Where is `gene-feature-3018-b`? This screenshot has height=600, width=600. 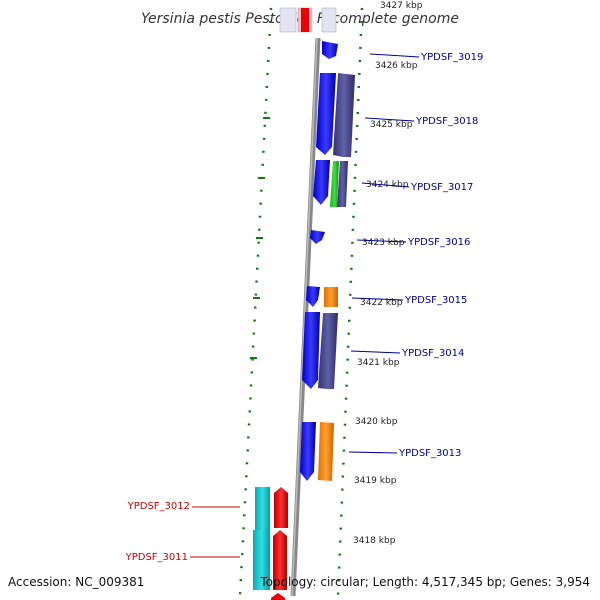 gene-feature-3018-b is located at coordinates (344, 115).